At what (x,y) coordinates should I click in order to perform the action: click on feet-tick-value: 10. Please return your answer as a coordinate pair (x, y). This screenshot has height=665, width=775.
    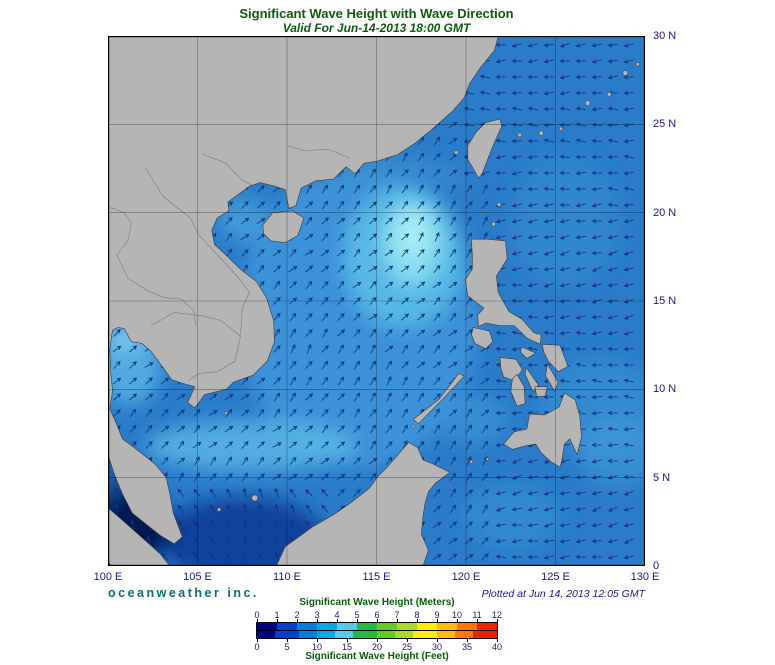
    Looking at the image, I should click on (316, 647).